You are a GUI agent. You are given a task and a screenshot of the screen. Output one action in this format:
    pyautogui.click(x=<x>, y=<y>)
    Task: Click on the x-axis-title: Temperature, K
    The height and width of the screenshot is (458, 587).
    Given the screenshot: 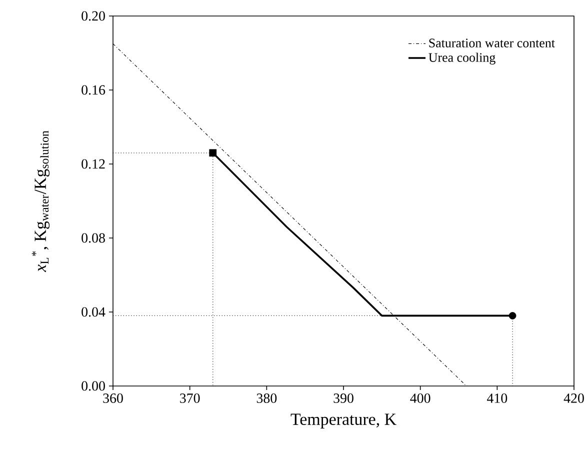 What is the action you would take?
    pyautogui.click(x=343, y=421)
    